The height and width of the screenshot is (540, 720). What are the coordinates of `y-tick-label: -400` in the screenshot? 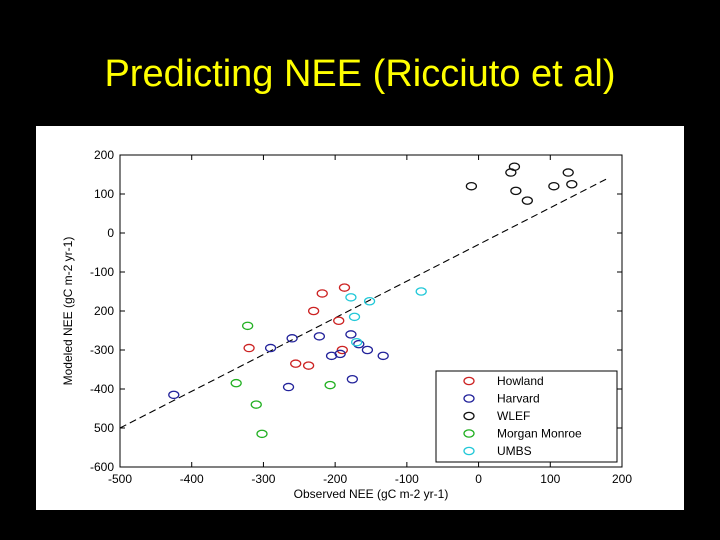 It's located at (102, 389).